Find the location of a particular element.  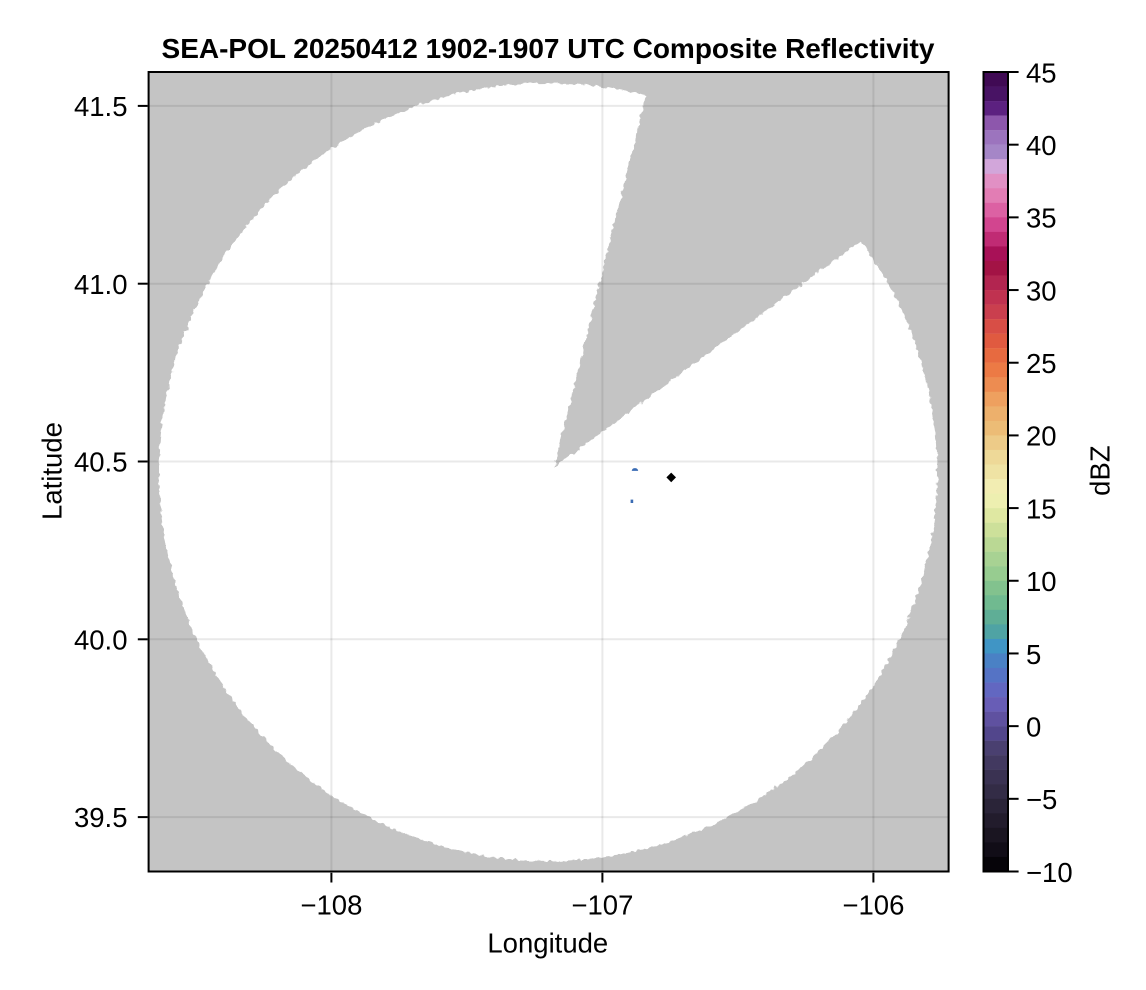

svg-text: 39.5 is located at coordinates (101, 817).